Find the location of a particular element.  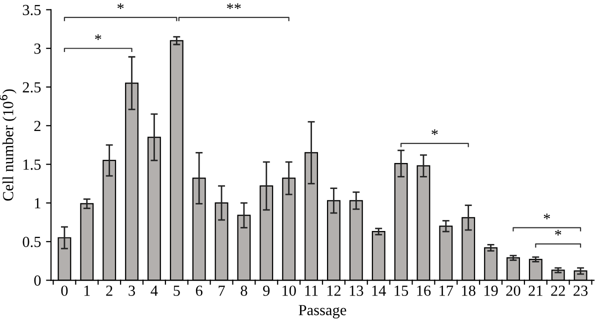

x-tick-label: 3 is located at coordinates (131, 291).